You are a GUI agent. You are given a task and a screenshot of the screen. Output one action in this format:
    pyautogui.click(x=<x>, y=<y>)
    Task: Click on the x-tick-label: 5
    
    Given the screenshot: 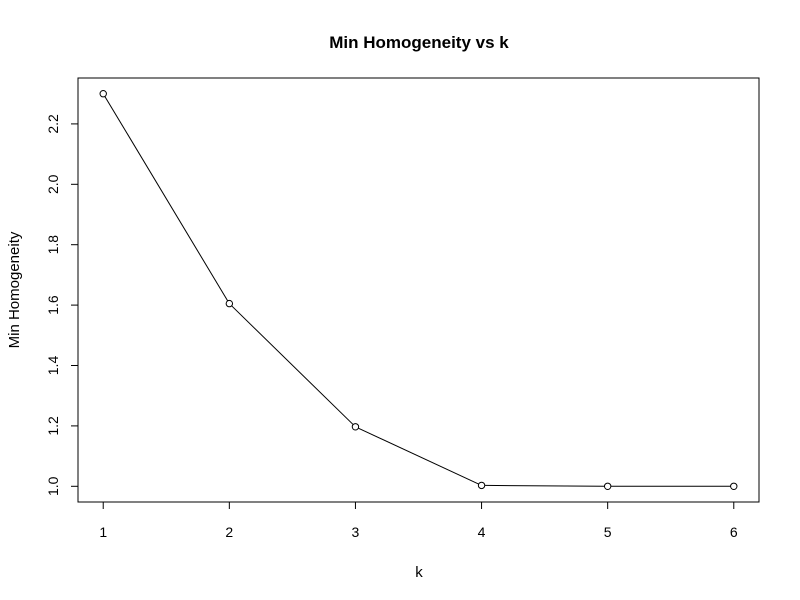 What is the action you would take?
    pyautogui.click(x=608, y=532)
    